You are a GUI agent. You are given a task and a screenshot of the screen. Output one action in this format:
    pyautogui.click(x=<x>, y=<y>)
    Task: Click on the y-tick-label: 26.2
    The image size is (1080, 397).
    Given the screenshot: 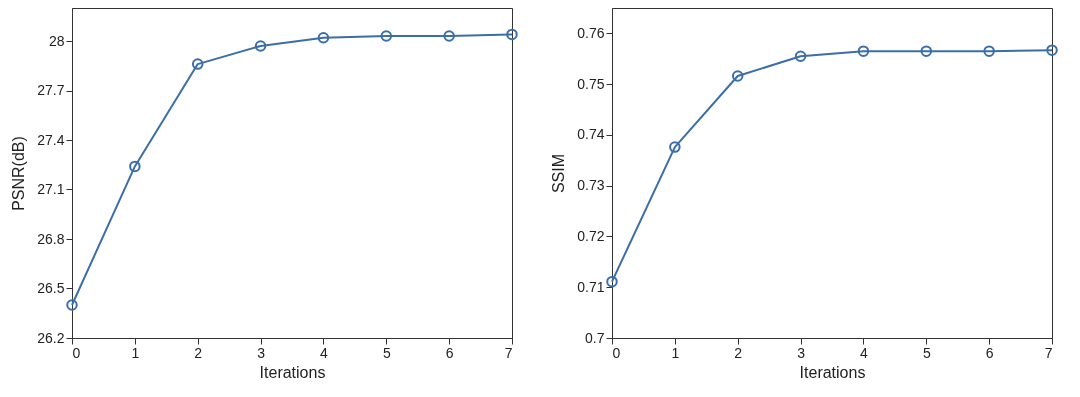 What is the action you would take?
    pyautogui.click(x=51, y=337)
    